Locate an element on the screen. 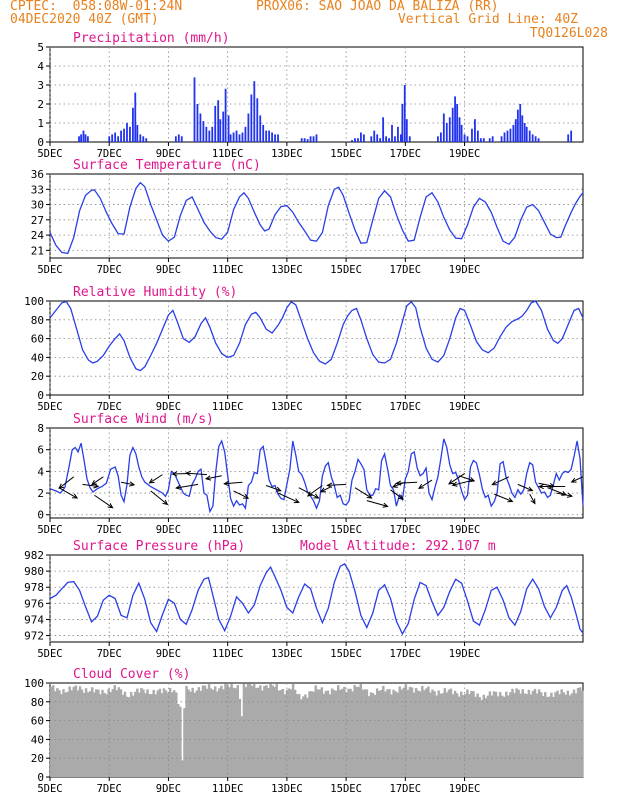 Image resolution: width=618 pixels, height=800 pixels. x-tick-label: 17DEC is located at coordinates (406, 789).